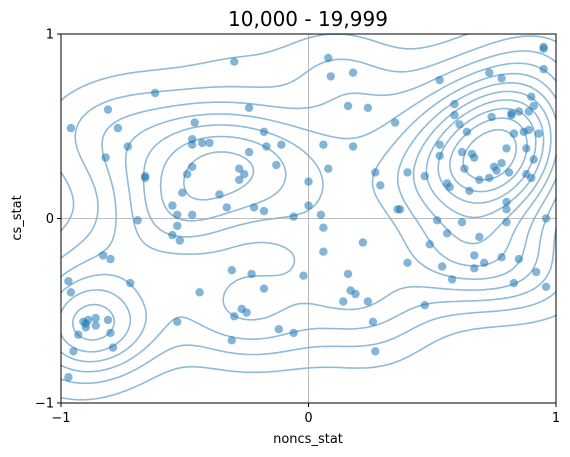 Image resolution: width=570 pixels, height=457 pixels. I want to click on x-axis-label: noncs_stat, so click(308, 439).